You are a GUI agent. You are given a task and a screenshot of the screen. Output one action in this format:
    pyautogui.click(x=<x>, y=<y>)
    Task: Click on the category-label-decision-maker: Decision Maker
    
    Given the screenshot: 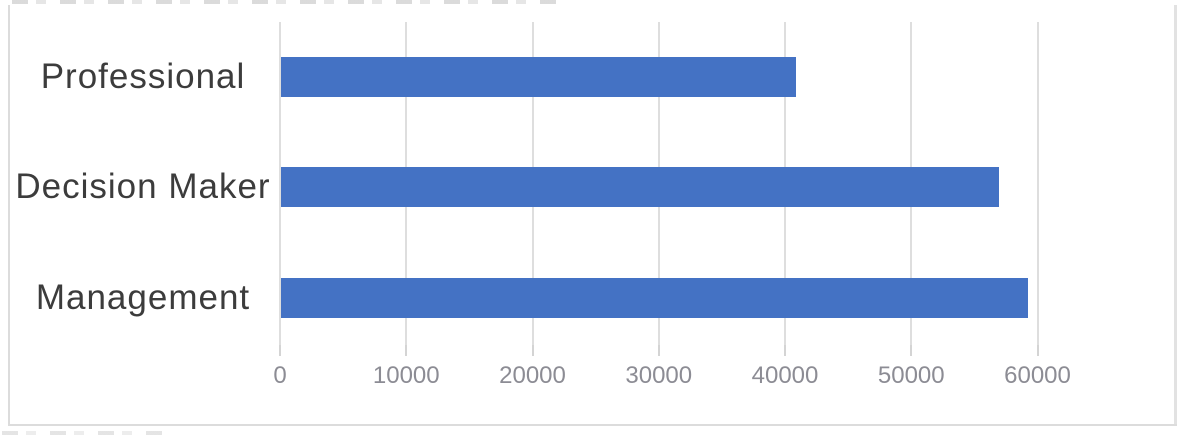 What is the action you would take?
    pyautogui.click(x=143, y=186)
    